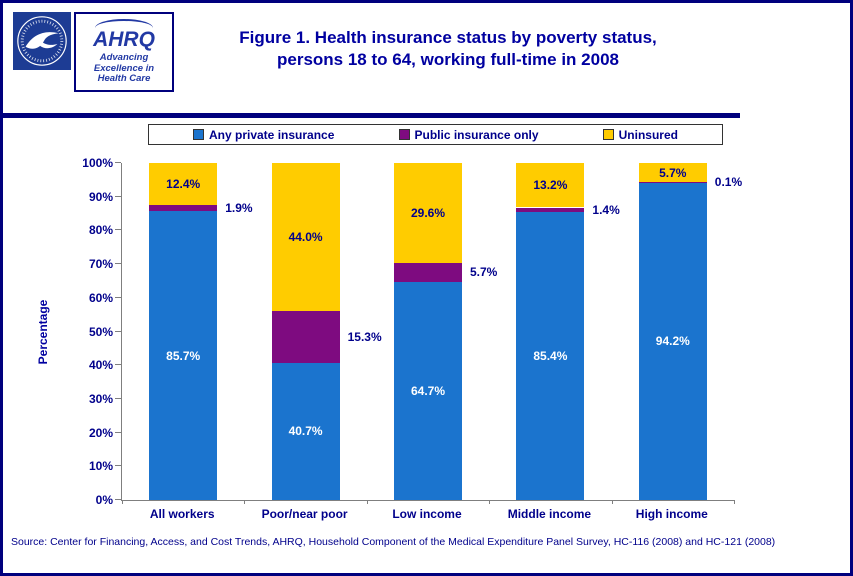 This screenshot has height=576, width=853. What do you see at coordinates (100, 432) in the screenshot?
I see `y-axis-tick-label: 20%` at bounding box center [100, 432].